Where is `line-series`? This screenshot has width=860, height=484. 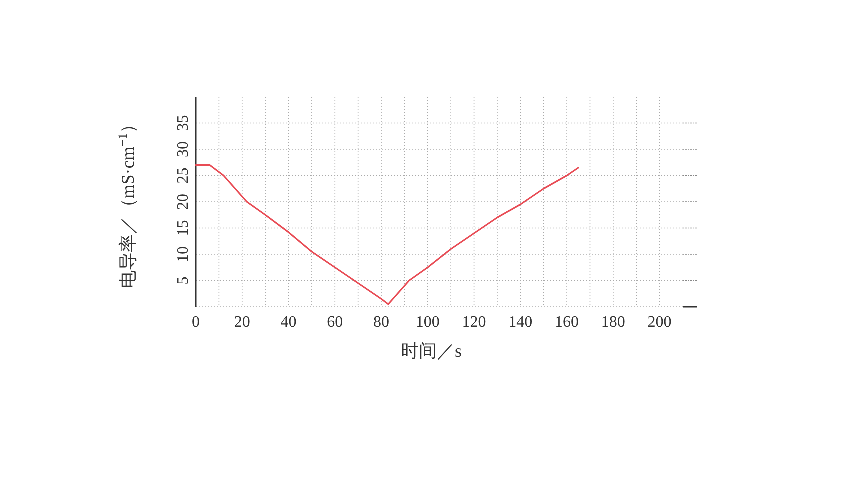 line-series is located at coordinates (387, 235).